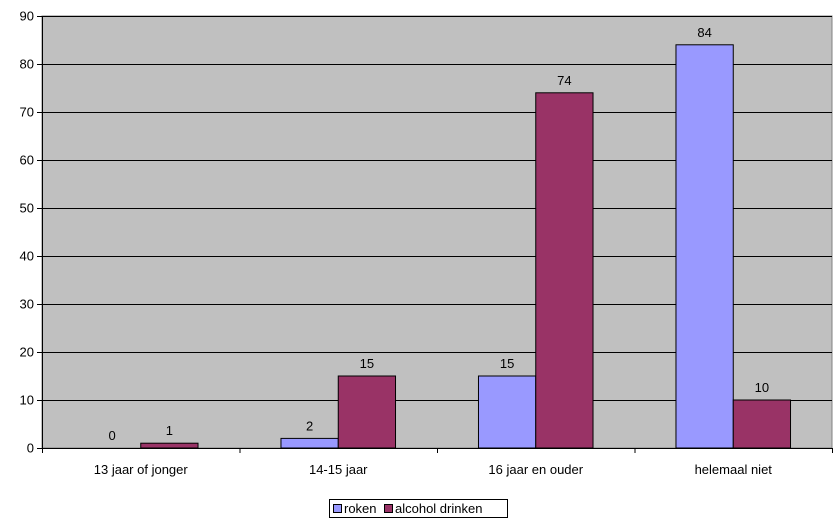 This screenshot has height=518, width=836. Describe the element at coordinates (762, 387) in the screenshot. I see `data-label: 10` at that location.